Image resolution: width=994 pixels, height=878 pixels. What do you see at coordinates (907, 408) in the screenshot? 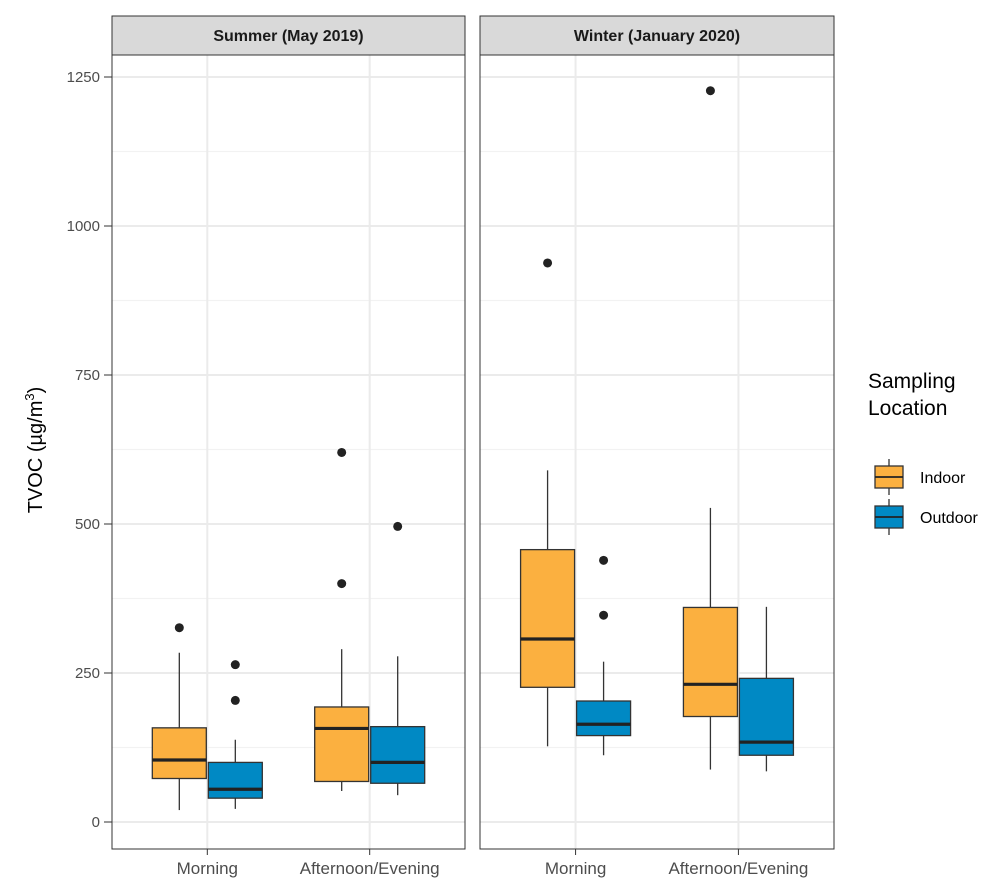
I see `legend-title-line: Location` at bounding box center [907, 408].